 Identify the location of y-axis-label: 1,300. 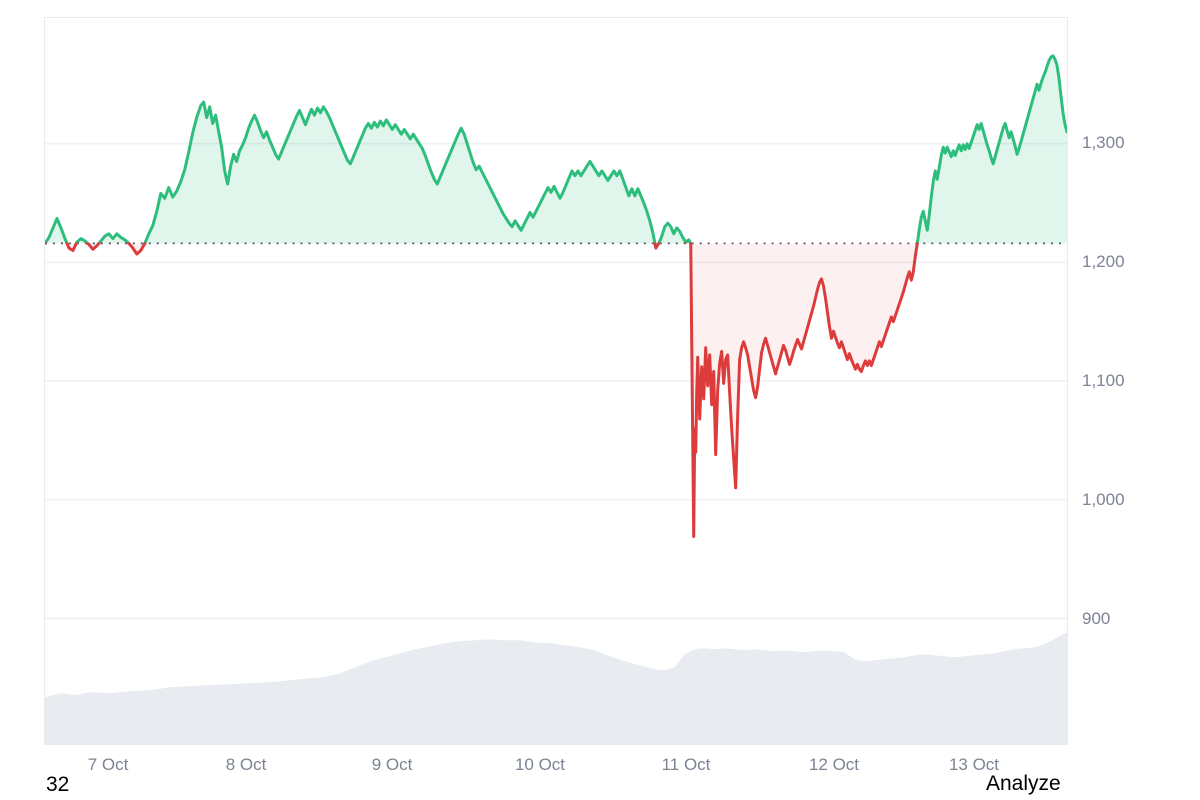
(1103, 142).